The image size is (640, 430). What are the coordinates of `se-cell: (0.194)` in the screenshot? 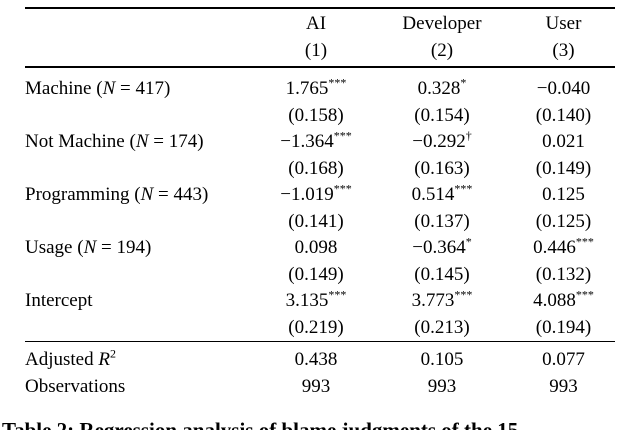 It's located at (563, 327).